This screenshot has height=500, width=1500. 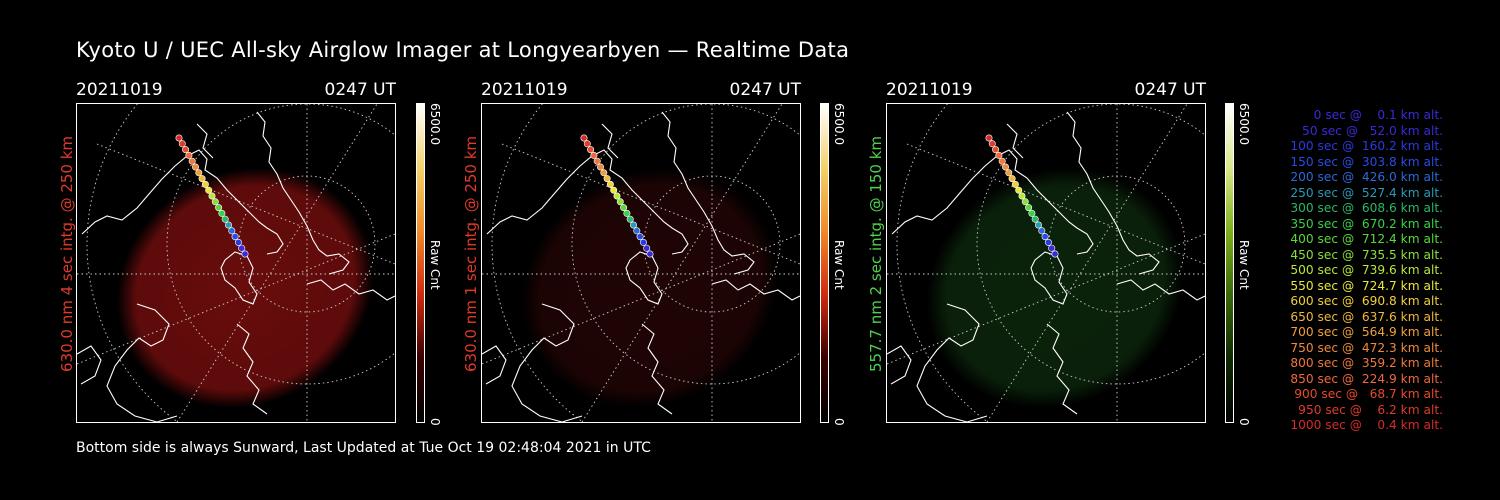 What do you see at coordinates (824, 263) in the screenshot?
I see `panel-2-colorbar` at bounding box center [824, 263].